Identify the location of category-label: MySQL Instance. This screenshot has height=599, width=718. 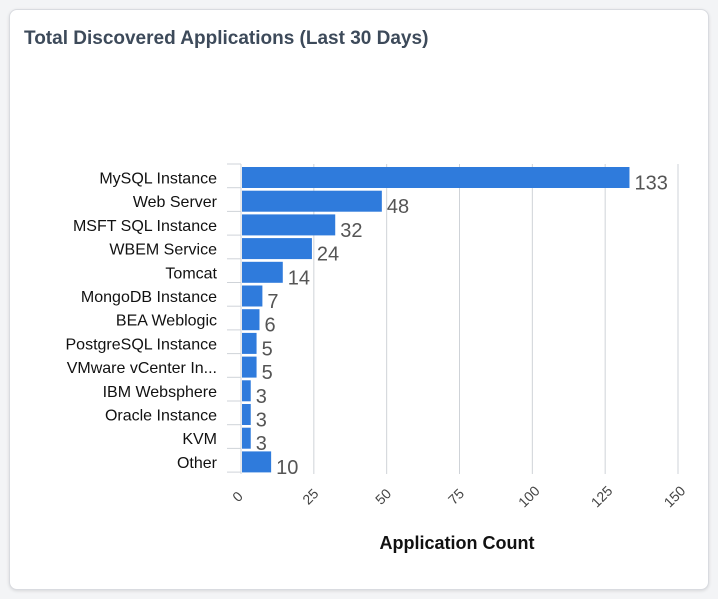
(158, 179).